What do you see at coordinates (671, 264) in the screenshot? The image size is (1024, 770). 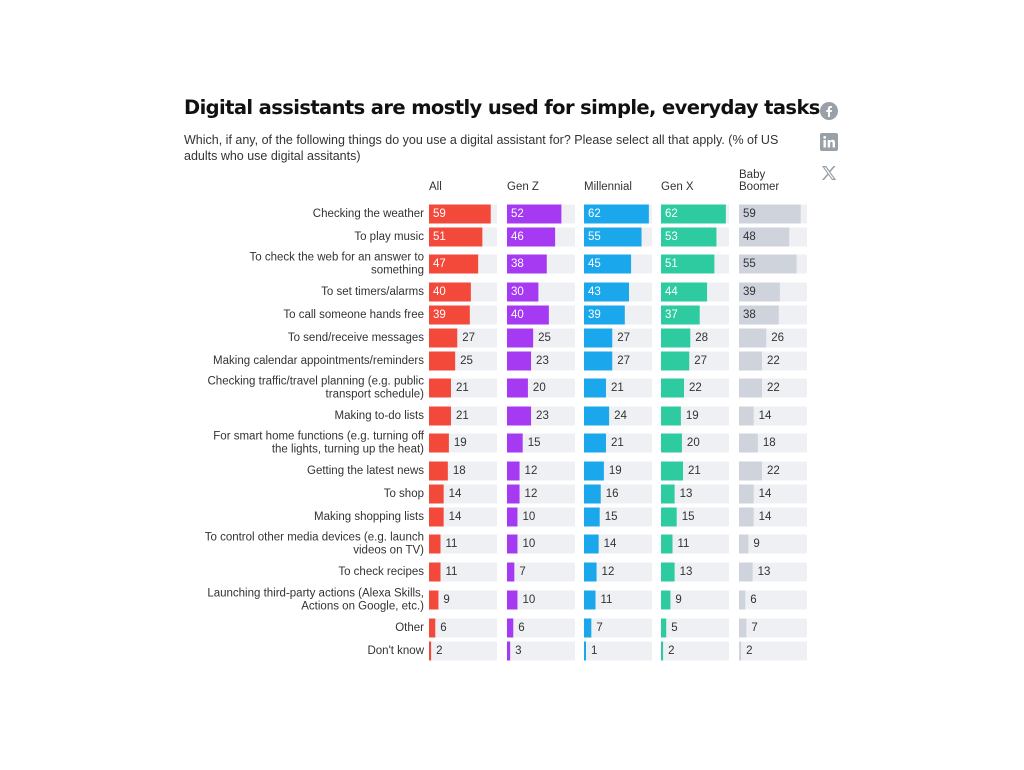 I see `data-label: 51` at bounding box center [671, 264].